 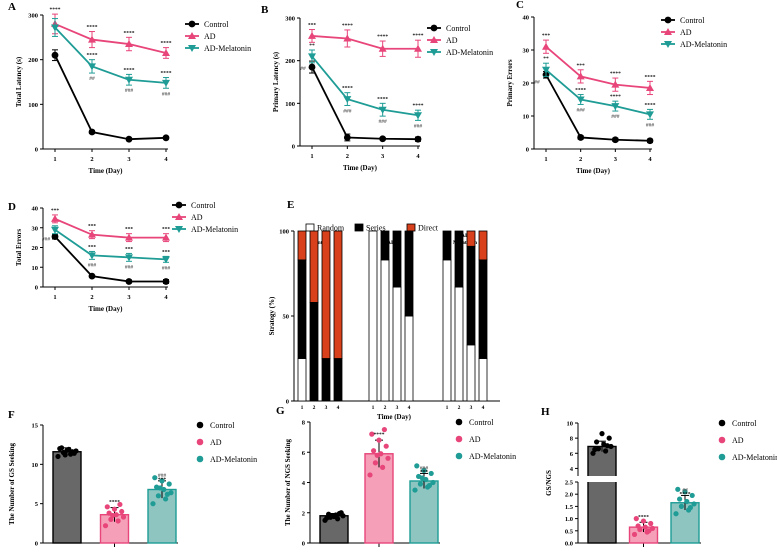 I want to click on panel-f-label: F, so click(x=11, y=415).